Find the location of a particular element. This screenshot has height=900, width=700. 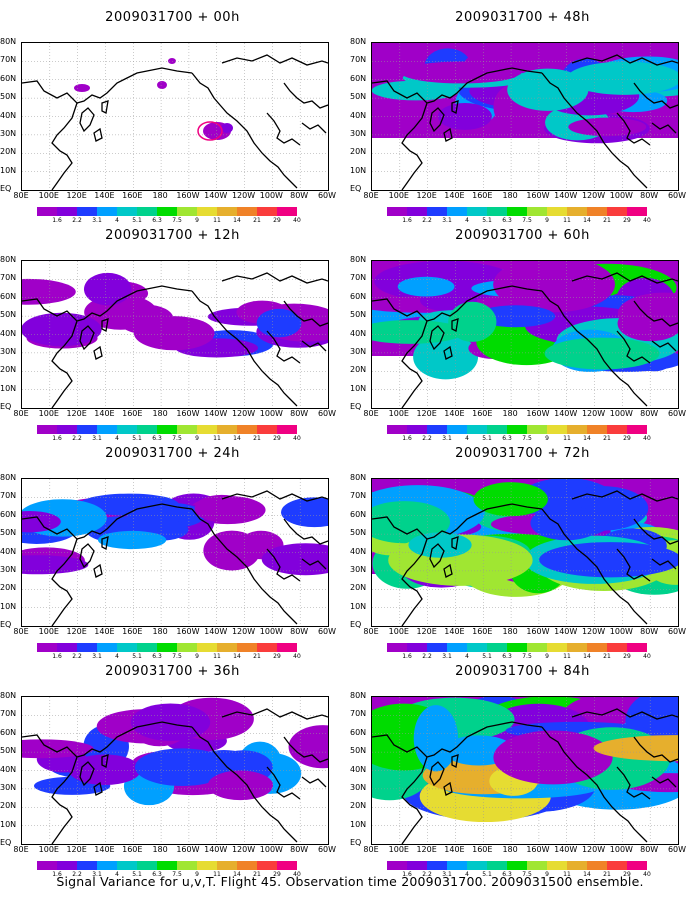

panel-title: 2009031700 + 24h is located at coordinates (172, 453).